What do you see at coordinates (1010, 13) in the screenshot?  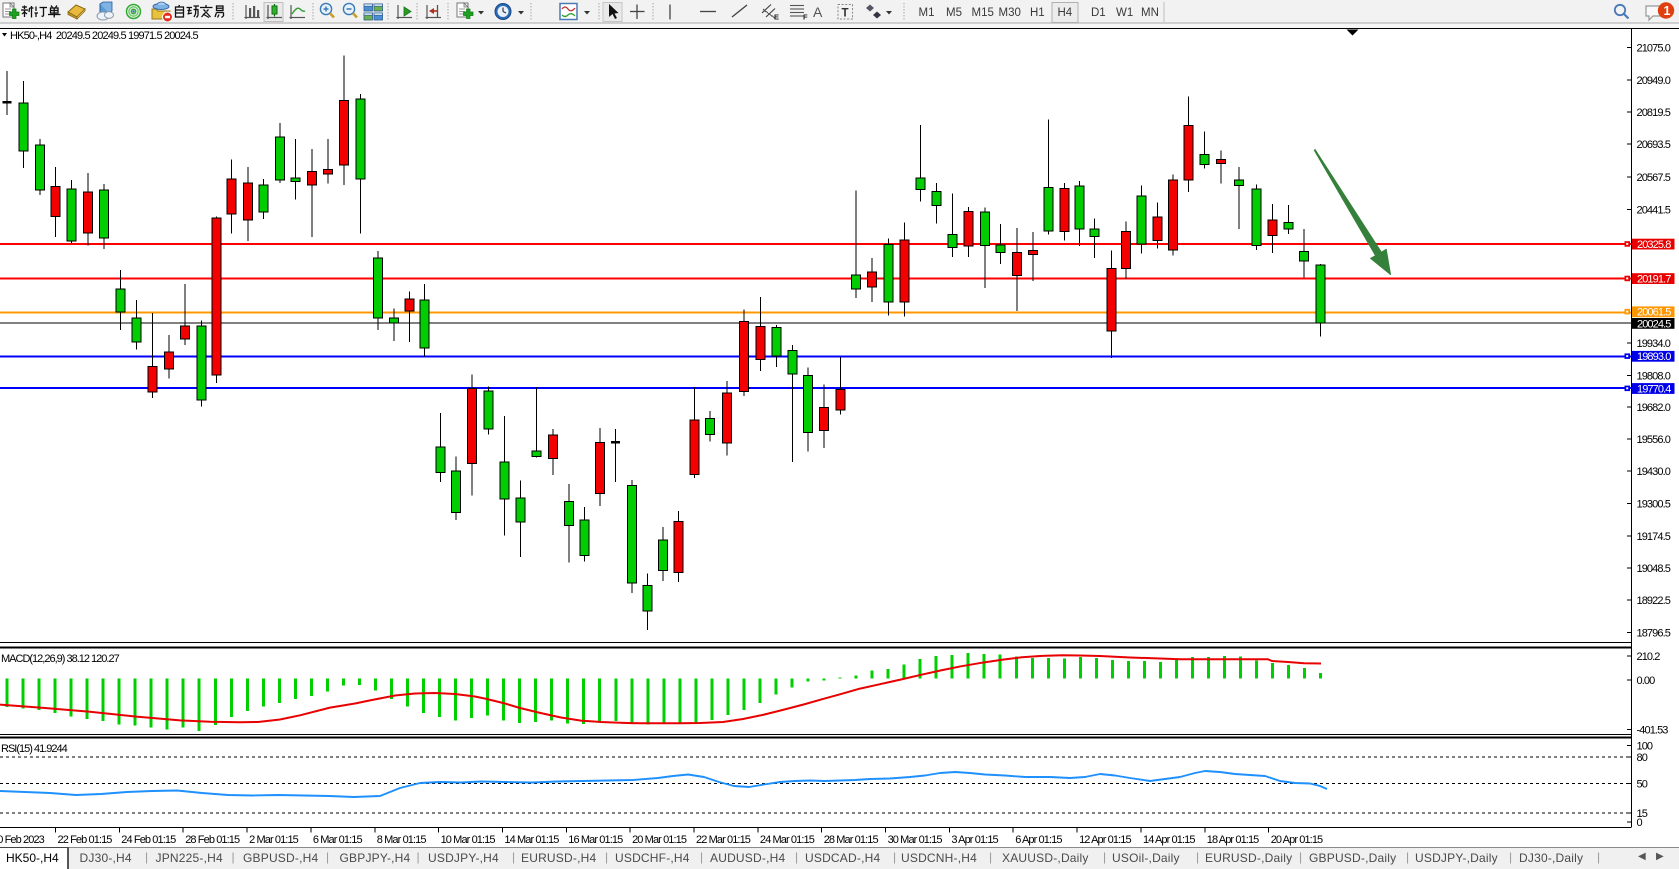 I see `svg-text: M30` at bounding box center [1010, 13].